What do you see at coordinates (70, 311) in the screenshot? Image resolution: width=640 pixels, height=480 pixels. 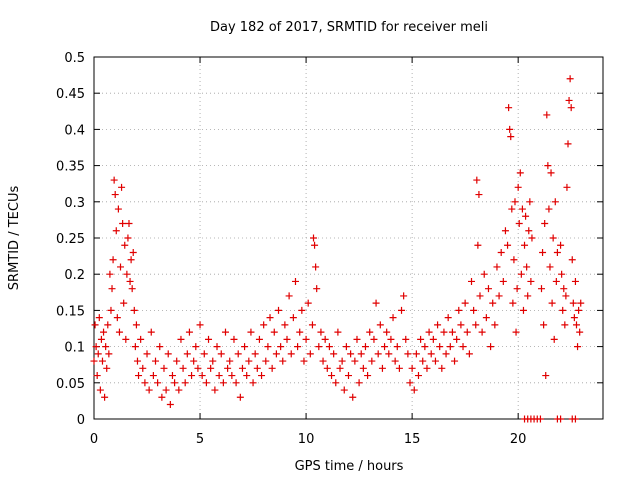 I see `y-tick-label: 0.15` at bounding box center [70, 311].